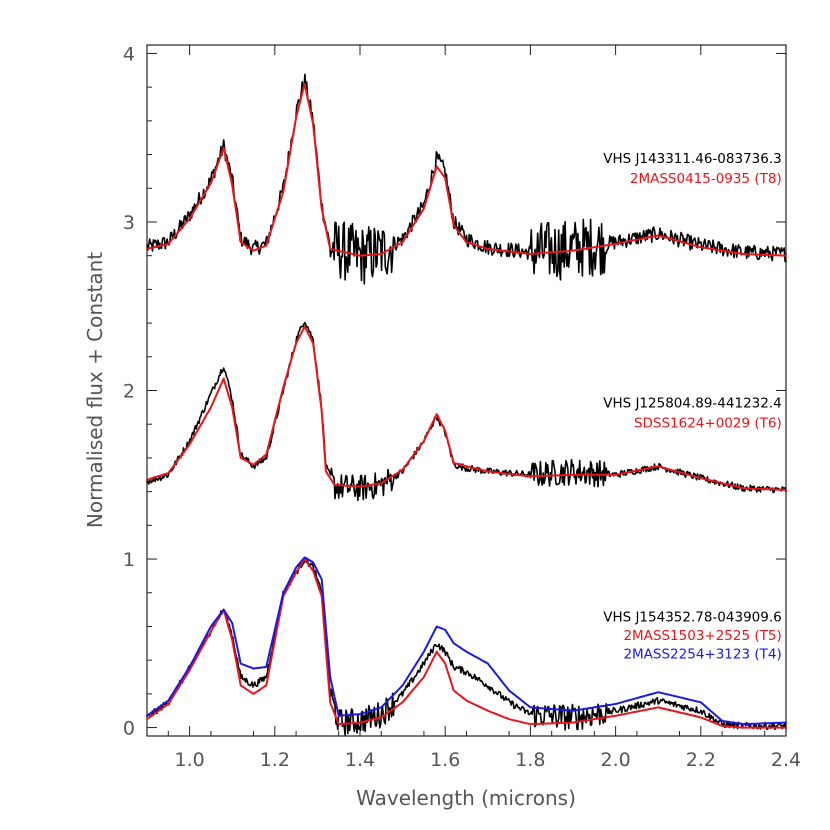  What do you see at coordinates (692, 403) in the screenshot?
I see `series-label: VHS J125804.89-441232.4` at bounding box center [692, 403].